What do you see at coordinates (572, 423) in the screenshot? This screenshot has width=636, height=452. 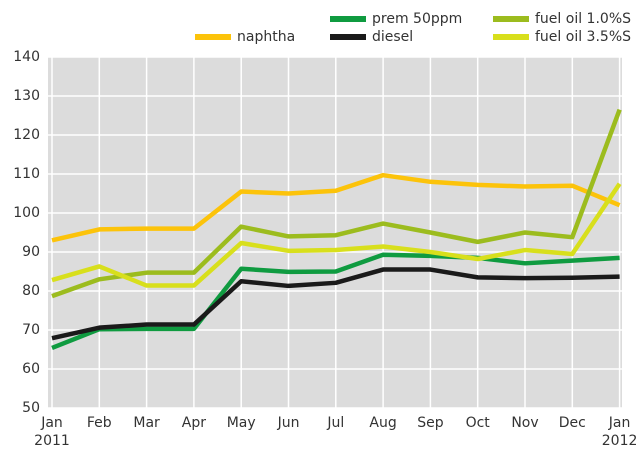 I see `x-tick-label: Dec` at bounding box center [572, 423].